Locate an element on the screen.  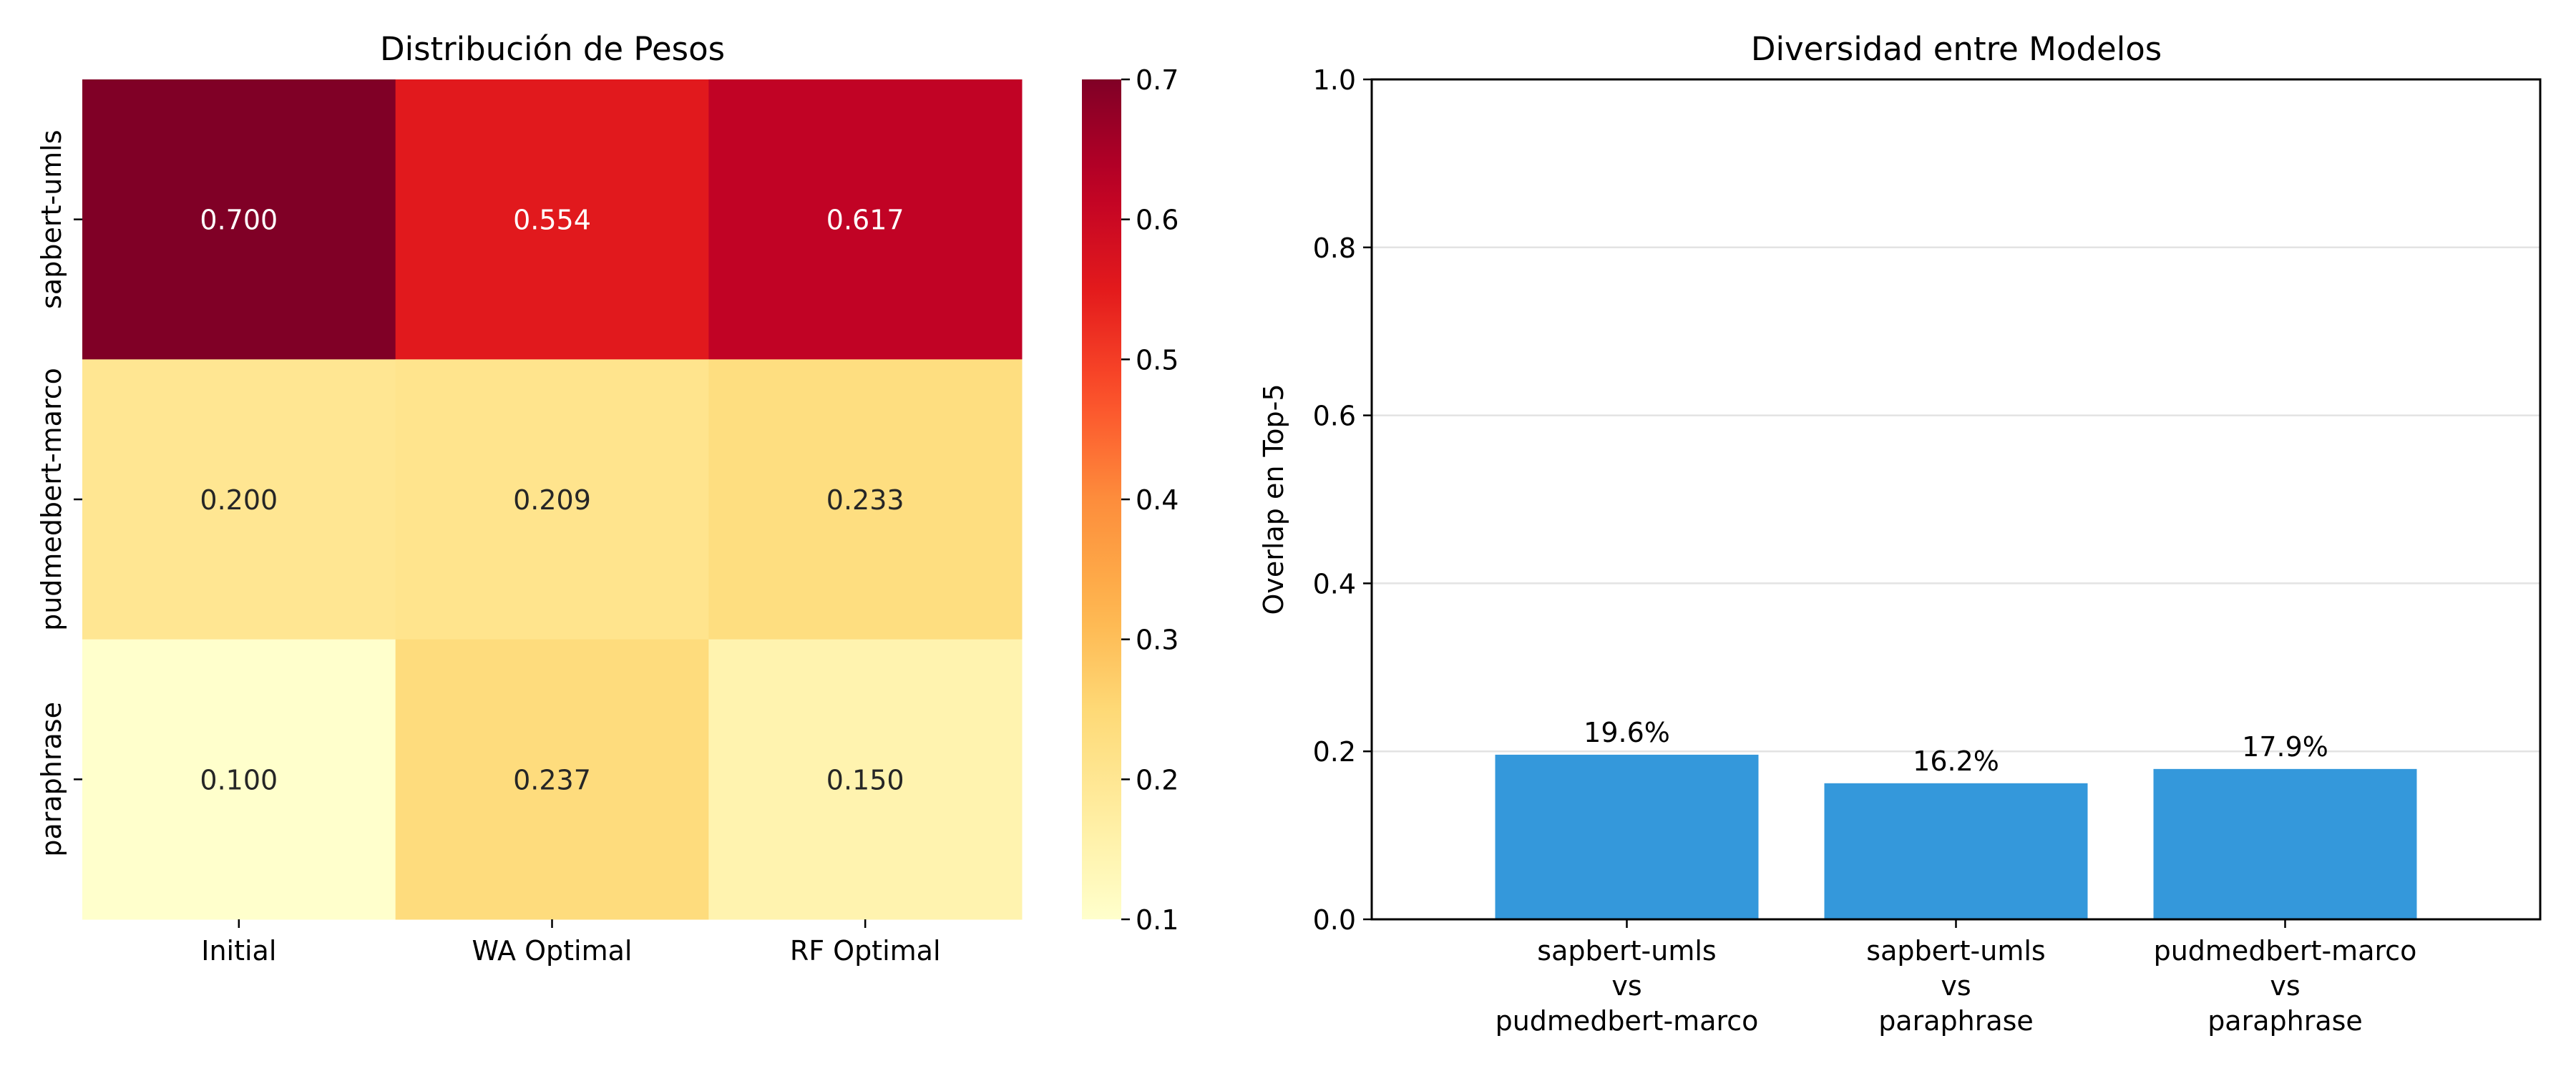
bar-data-label: 19.6% is located at coordinates (1627, 733).